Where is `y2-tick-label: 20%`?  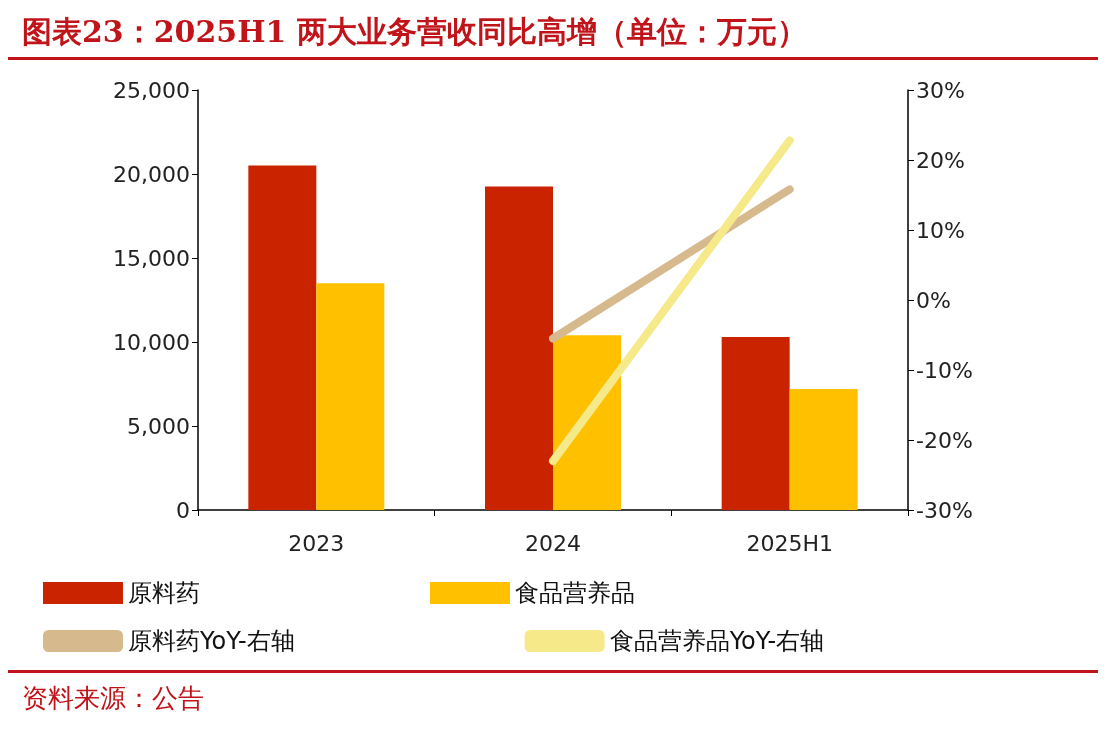
y2-tick-label: 20% is located at coordinates (940, 160).